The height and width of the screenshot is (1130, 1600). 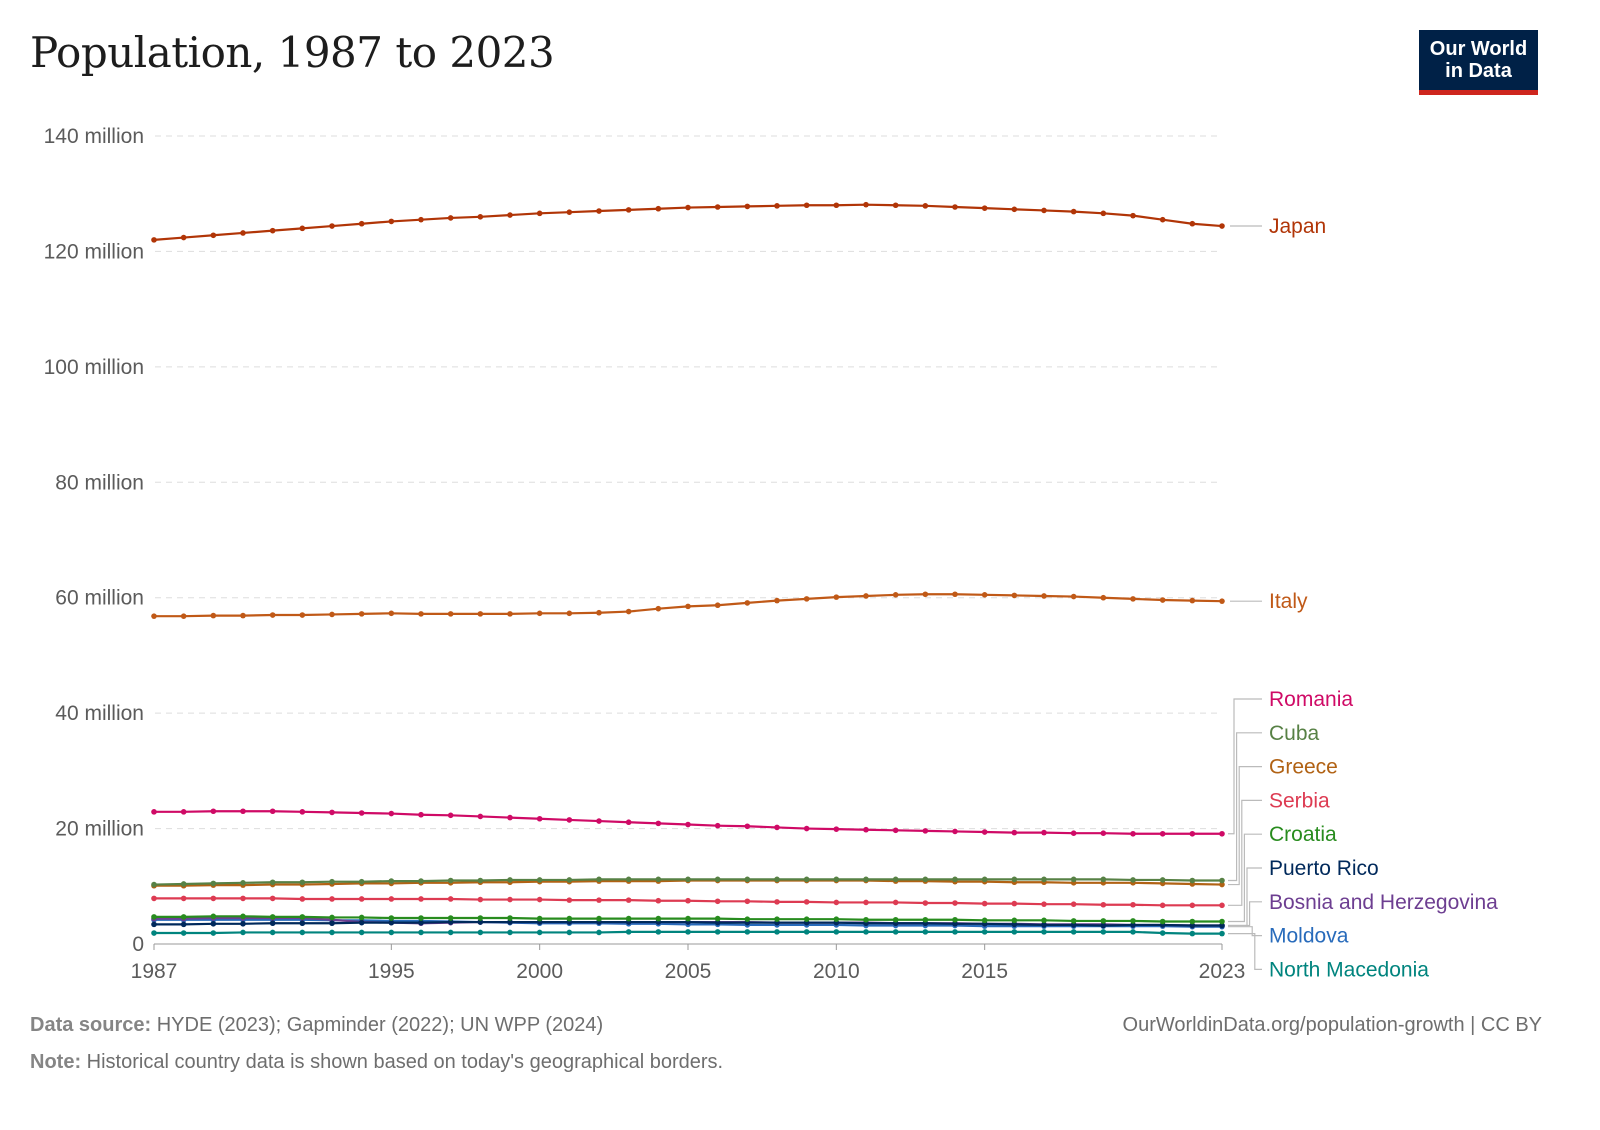 I want to click on y-tick-label: 140 million, so click(x=94, y=136).